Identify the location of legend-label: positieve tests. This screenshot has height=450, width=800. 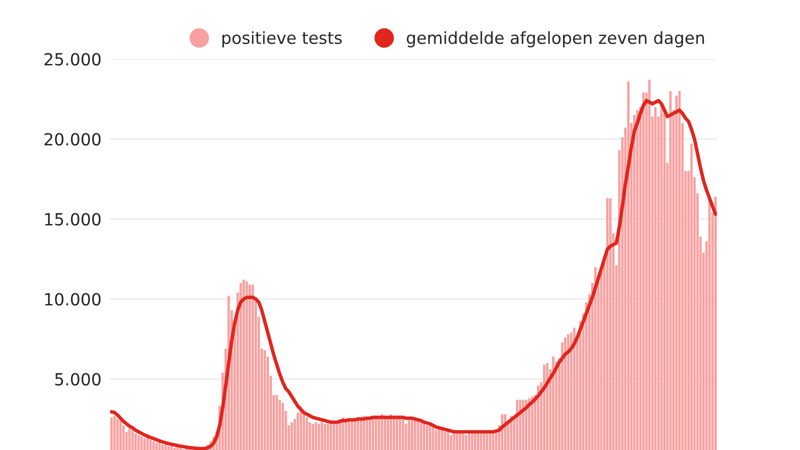
(282, 39).